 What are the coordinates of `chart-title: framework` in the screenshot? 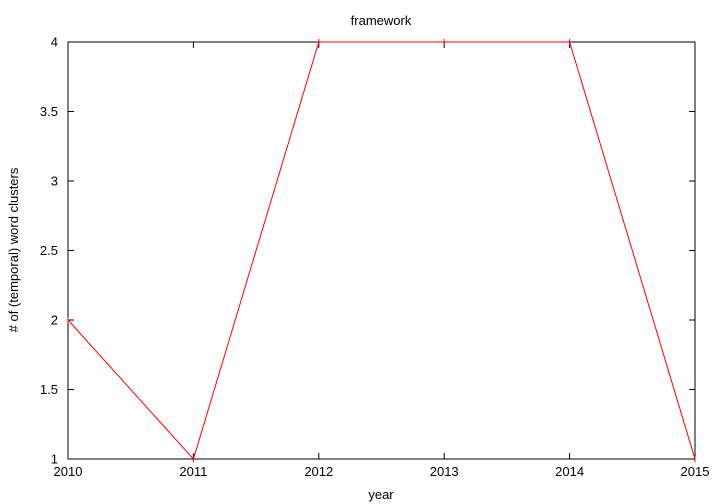 It's located at (381, 20).